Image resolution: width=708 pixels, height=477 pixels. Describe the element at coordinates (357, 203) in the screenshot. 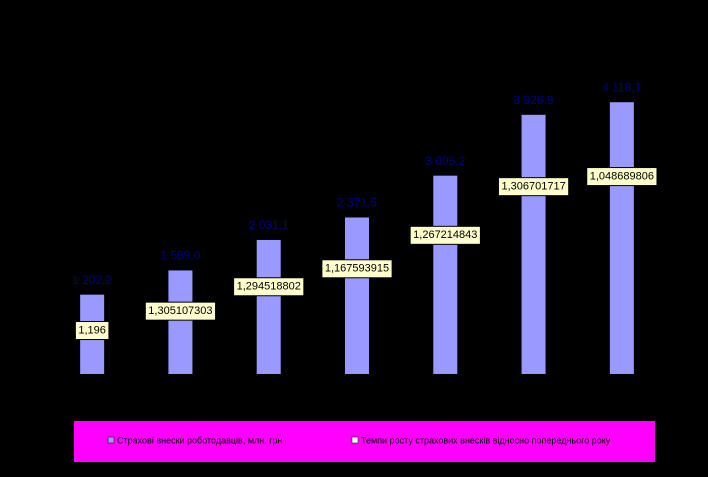

I see `bar-value-label: 2 371,5` at that location.